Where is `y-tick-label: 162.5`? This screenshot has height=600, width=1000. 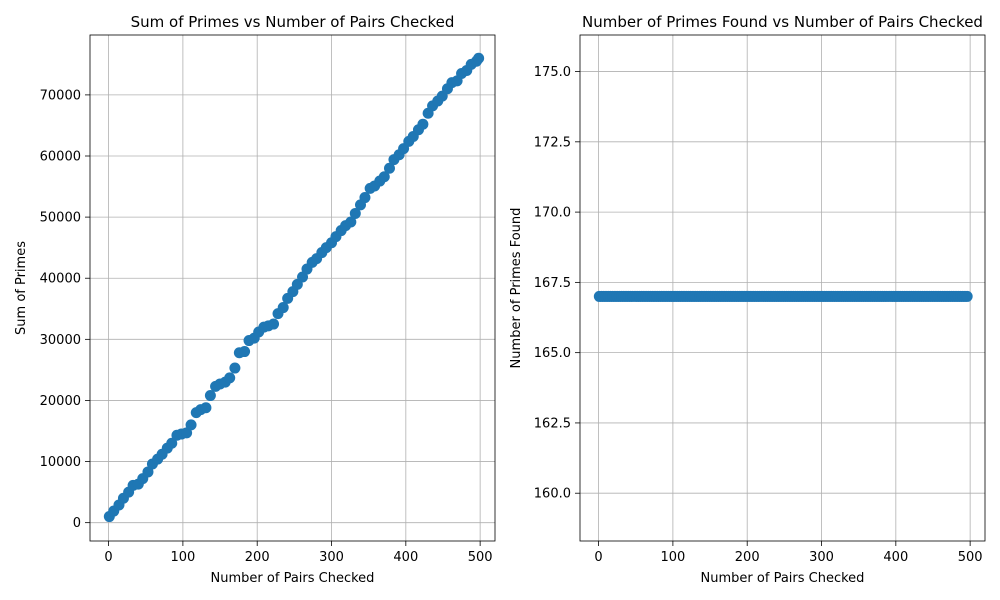 y-tick-label: 162.5 is located at coordinates (552, 423).